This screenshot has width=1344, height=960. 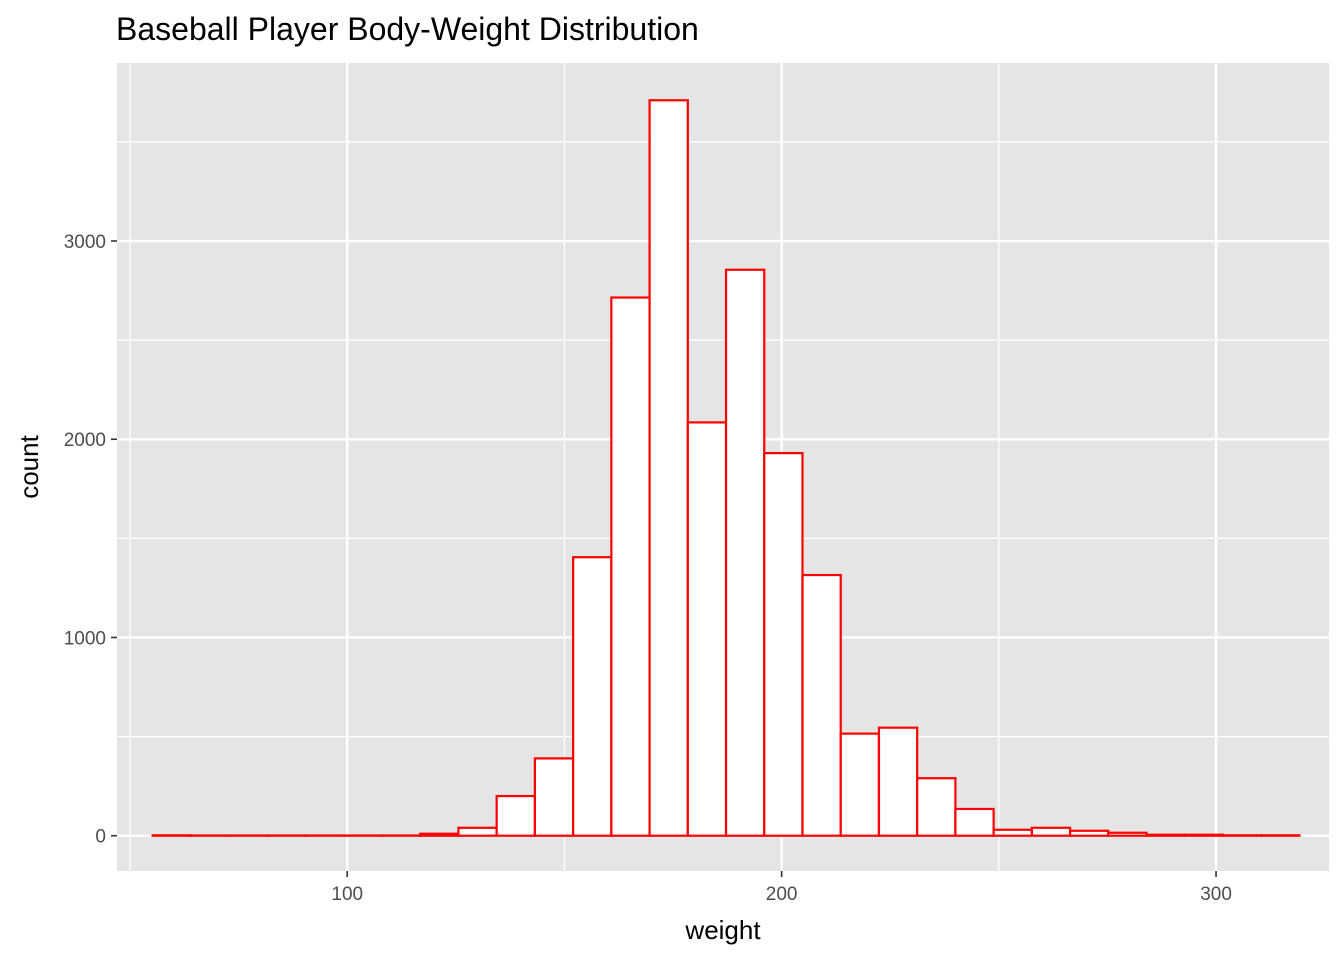 What do you see at coordinates (85, 242) in the screenshot?
I see `y-tick-label: 3000` at bounding box center [85, 242].